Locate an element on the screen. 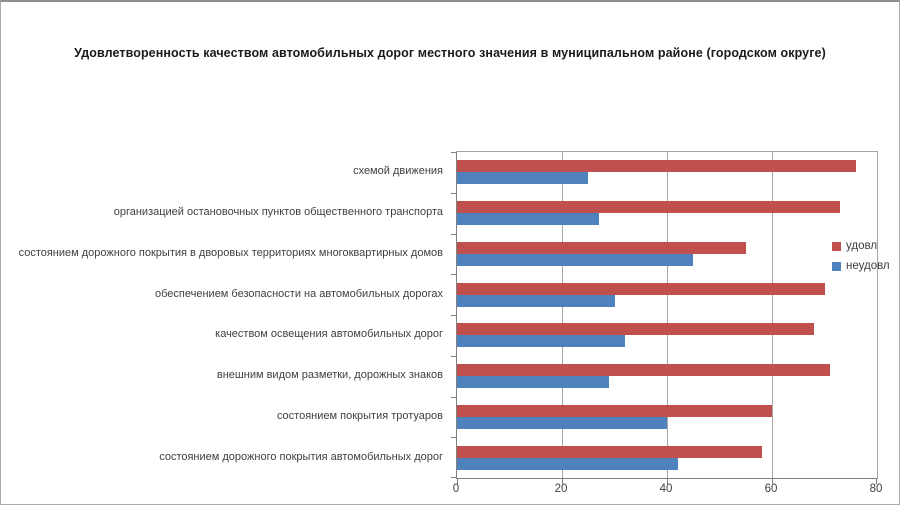 This screenshot has height=505, width=900. legend-swatch-neudovl-icon is located at coordinates (836, 266).